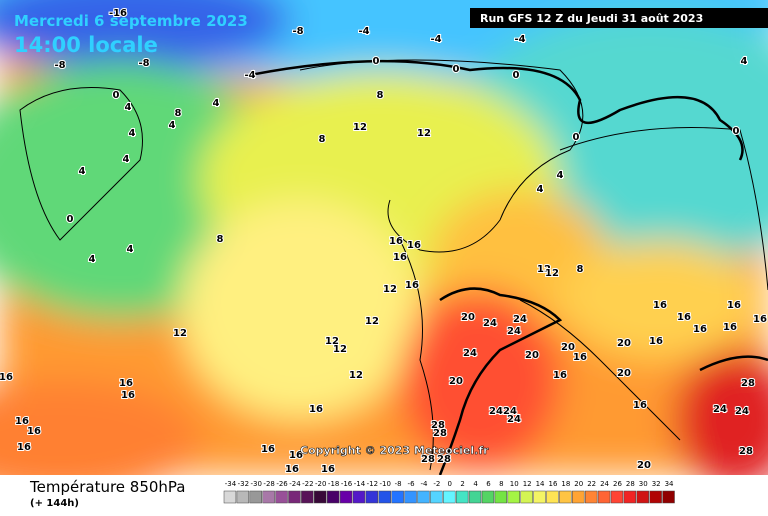 This screenshot has height=516, width=768. What do you see at coordinates (450, 484) in the screenshot?
I see `legend-label: 0` at bounding box center [450, 484].